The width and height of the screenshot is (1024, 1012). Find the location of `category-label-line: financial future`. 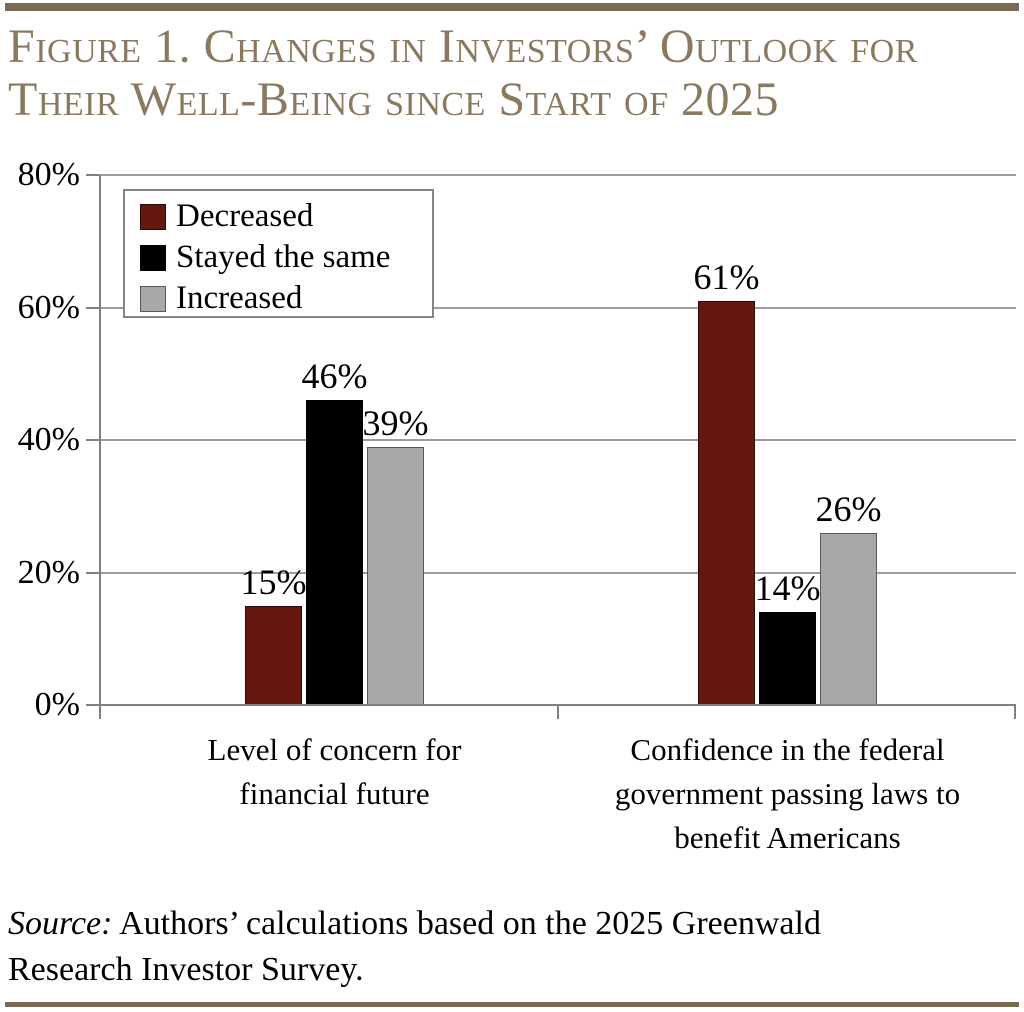

category-label-line: financial future is located at coordinates (334, 793).